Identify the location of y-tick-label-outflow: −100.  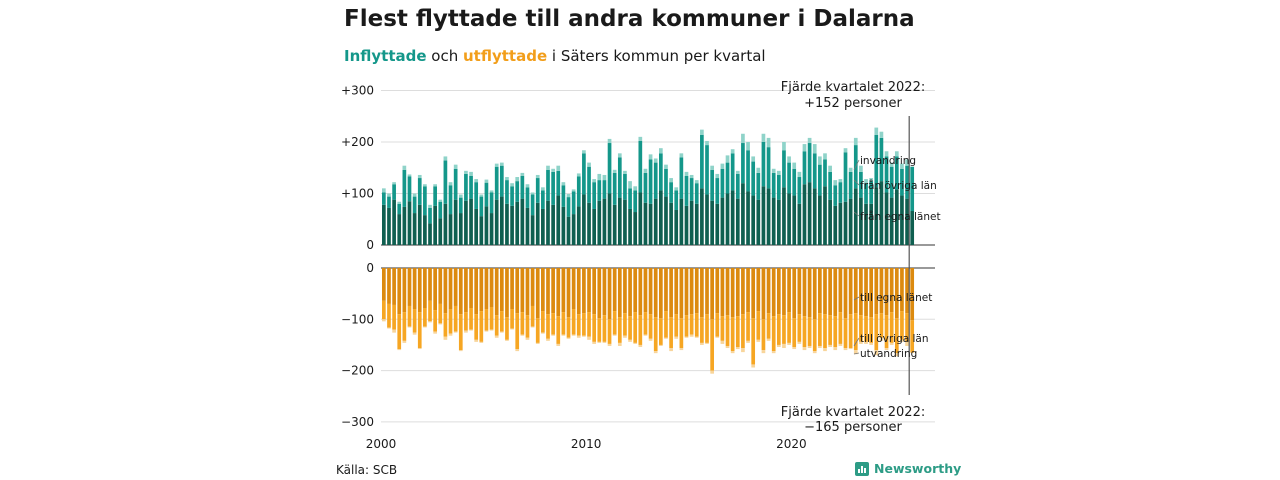
(357, 319).